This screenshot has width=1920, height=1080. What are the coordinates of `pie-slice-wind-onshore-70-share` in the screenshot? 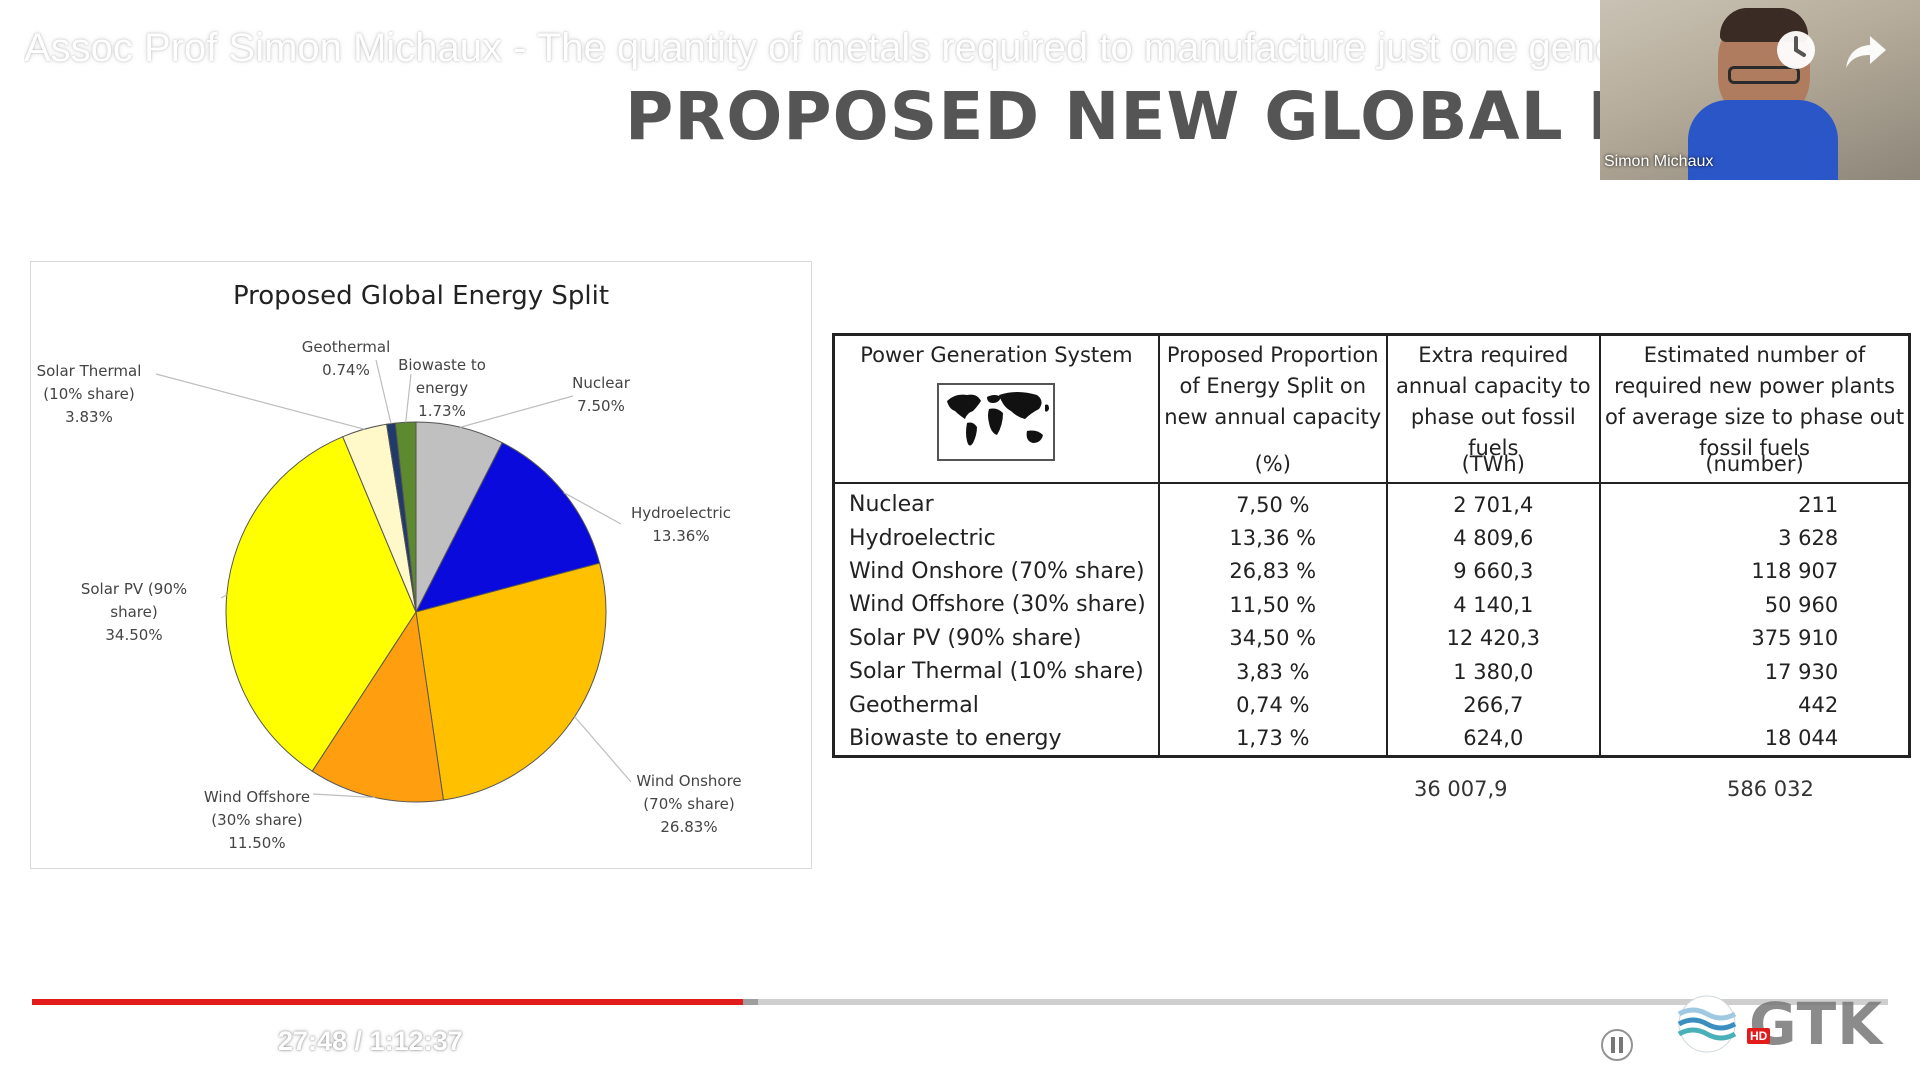 It's located at (511, 681).